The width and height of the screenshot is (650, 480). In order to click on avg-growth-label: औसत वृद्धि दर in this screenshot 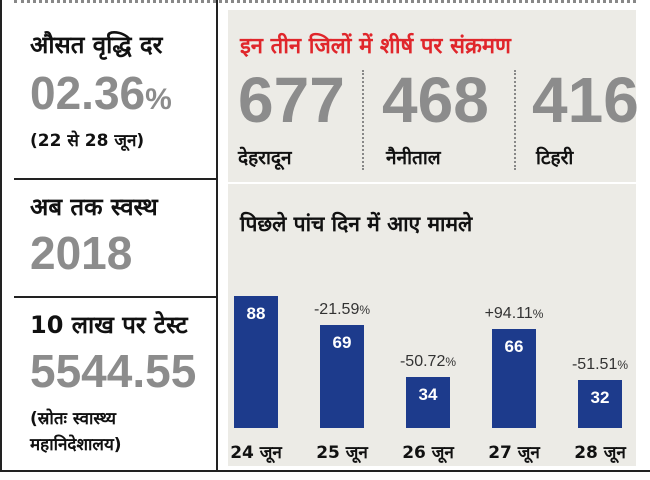, I will do `click(96, 45)`.